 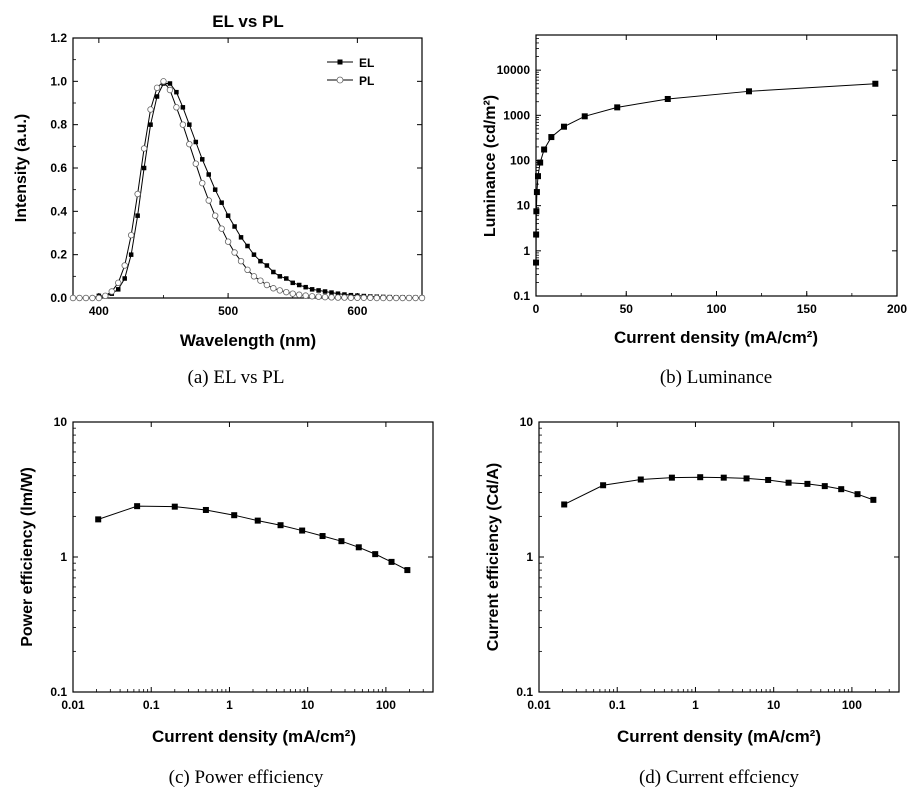 What do you see at coordinates (340, 62) in the screenshot?
I see `legend-marker` at bounding box center [340, 62].